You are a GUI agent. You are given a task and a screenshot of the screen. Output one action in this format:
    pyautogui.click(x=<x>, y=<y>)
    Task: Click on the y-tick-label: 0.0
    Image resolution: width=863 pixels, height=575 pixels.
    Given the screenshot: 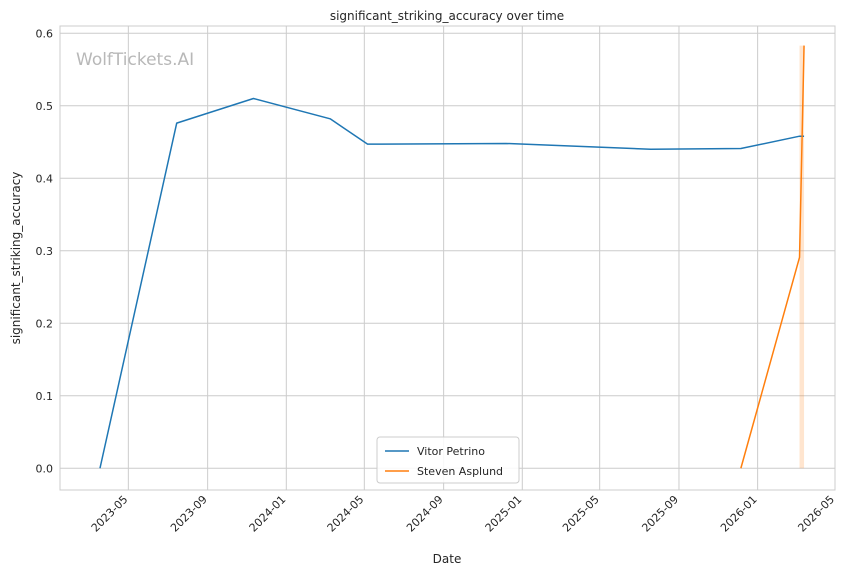 What is the action you would take?
    pyautogui.click(x=45, y=468)
    